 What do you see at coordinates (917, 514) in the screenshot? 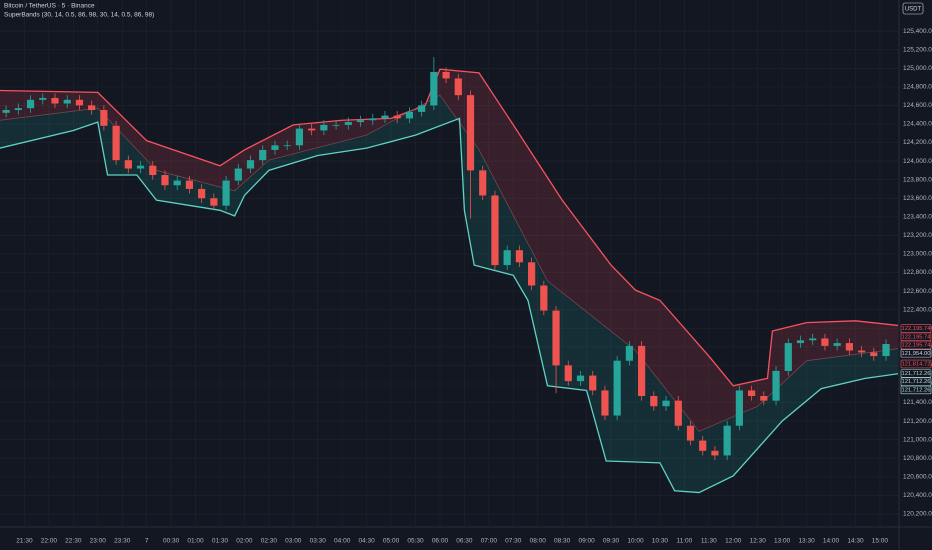
I see `y-tick-label: 120,200.00` at bounding box center [917, 514].